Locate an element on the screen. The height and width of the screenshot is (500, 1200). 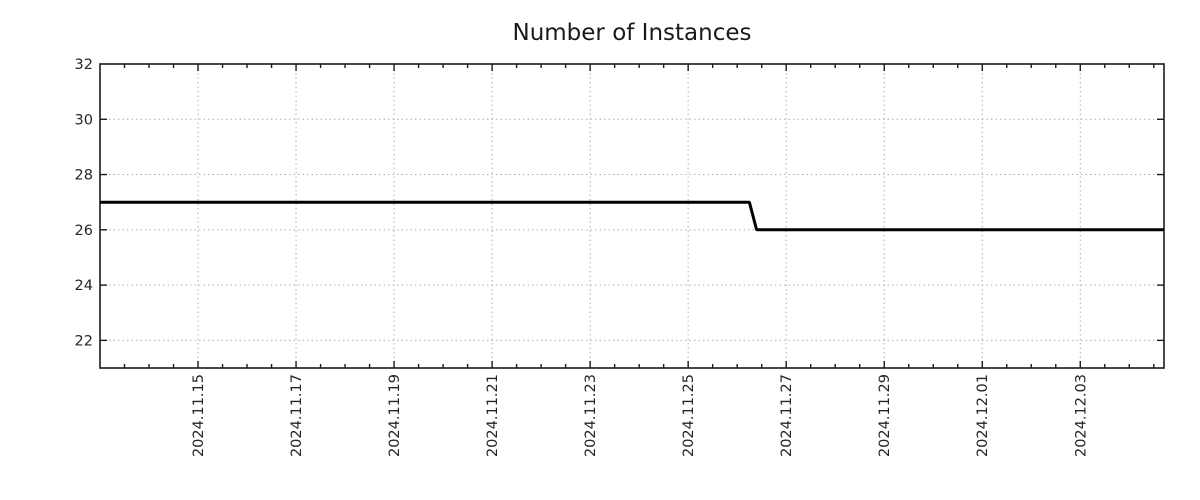
x-axis-tick-label: 2024.11.21 is located at coordinates (493, 415).